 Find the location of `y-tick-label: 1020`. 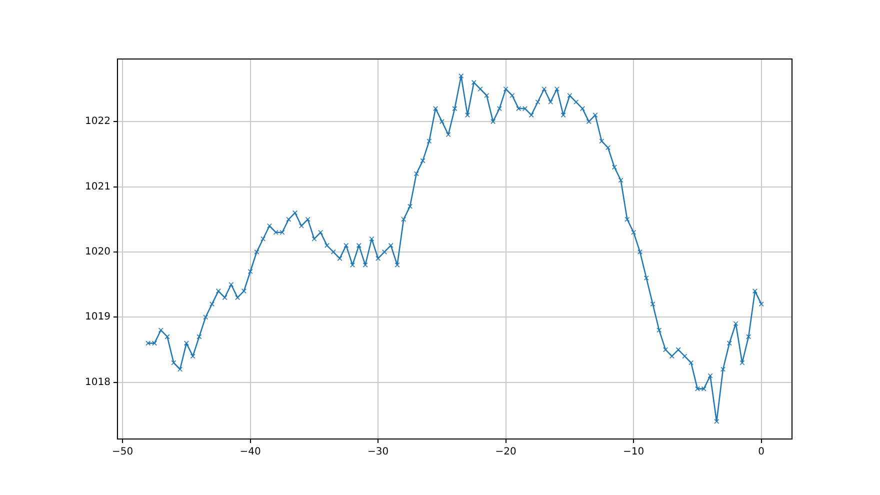

y-tick-label: 1020 is located at coordinates (97, 252).